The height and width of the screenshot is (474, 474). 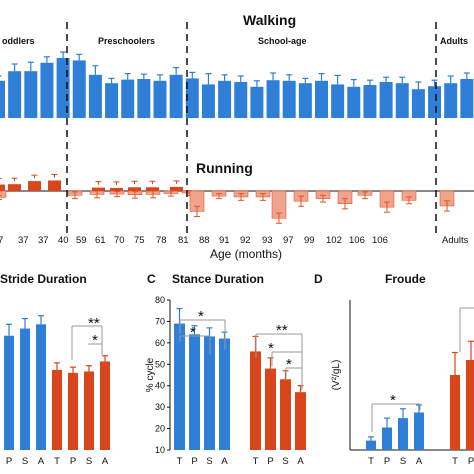 What do you see at coordinates (160, 321) in the screenshot?
I see `c-y-tick-label: 70` at bounding box center [160, 321].